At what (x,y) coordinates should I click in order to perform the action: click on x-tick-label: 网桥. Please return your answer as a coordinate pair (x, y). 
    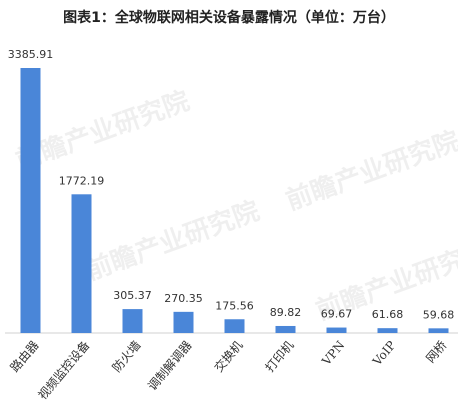
    Looking at the image, I should click on (436, 351).